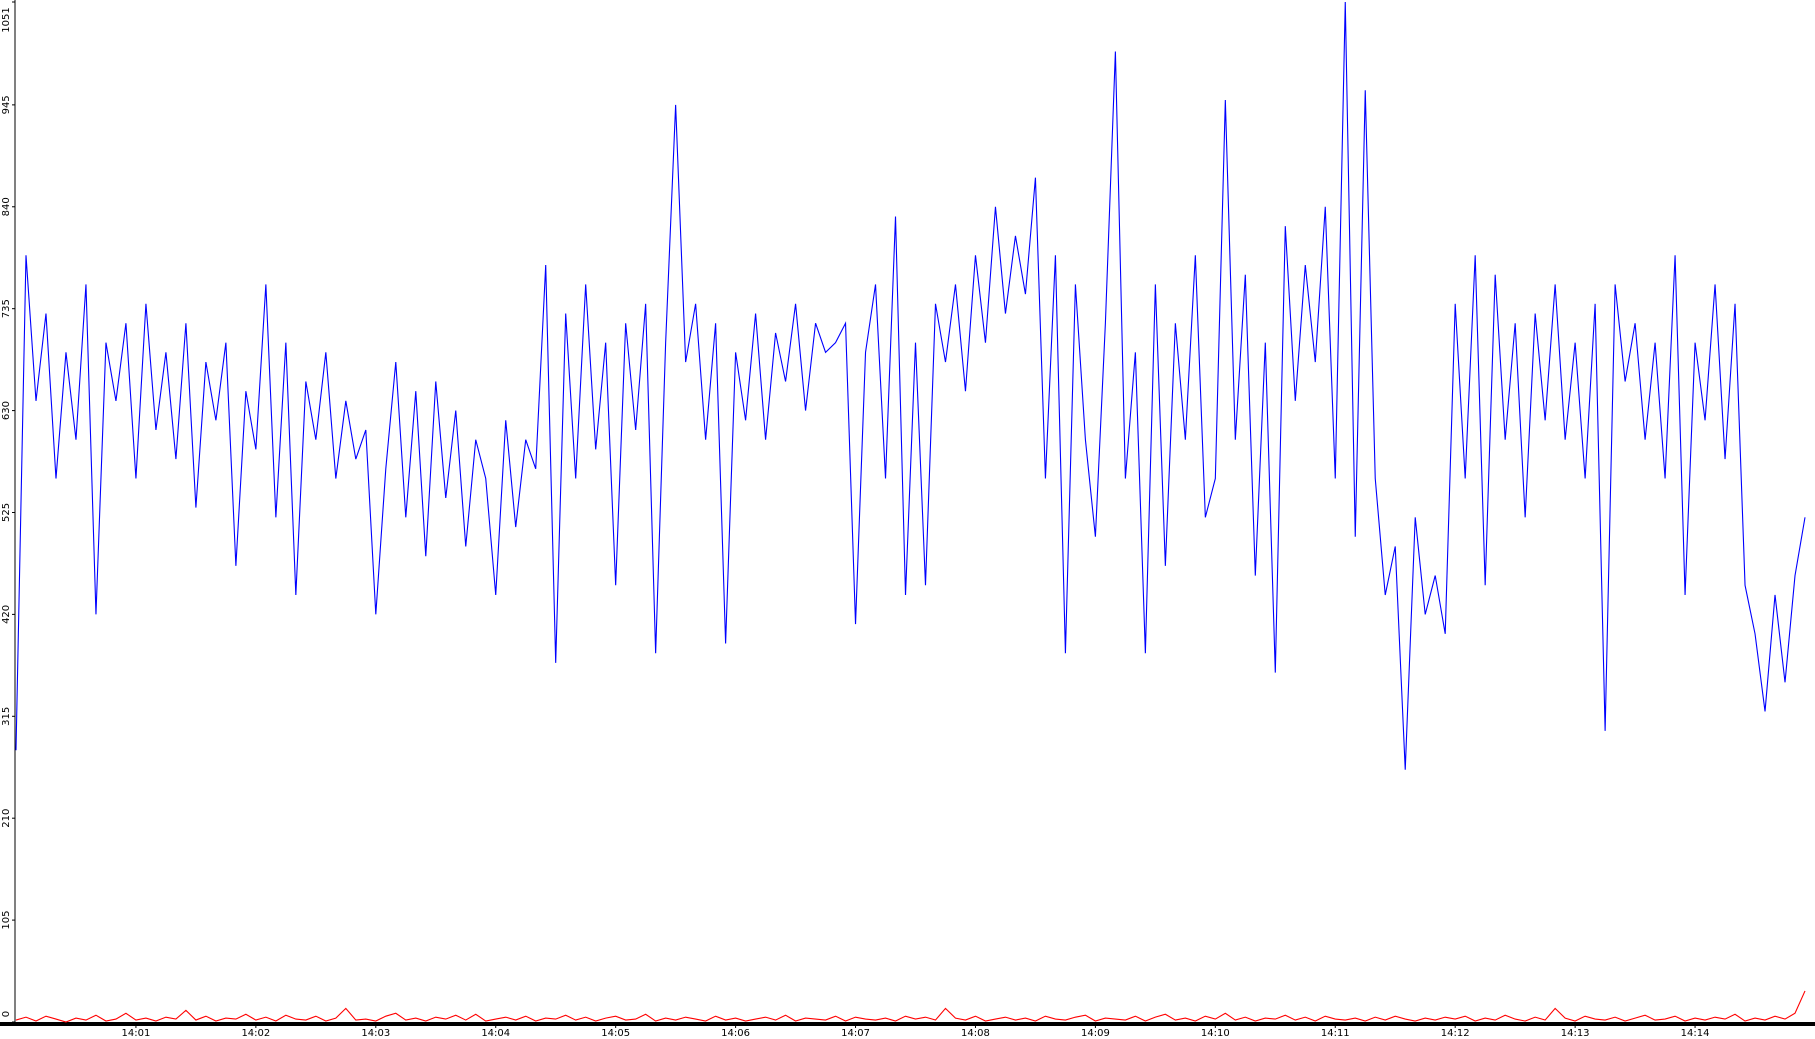 The image size is (1815, 1039). Describe the element at coordinates (136, 1033) in the screenshot. I see `x-tick-label: 14:01` at that location.